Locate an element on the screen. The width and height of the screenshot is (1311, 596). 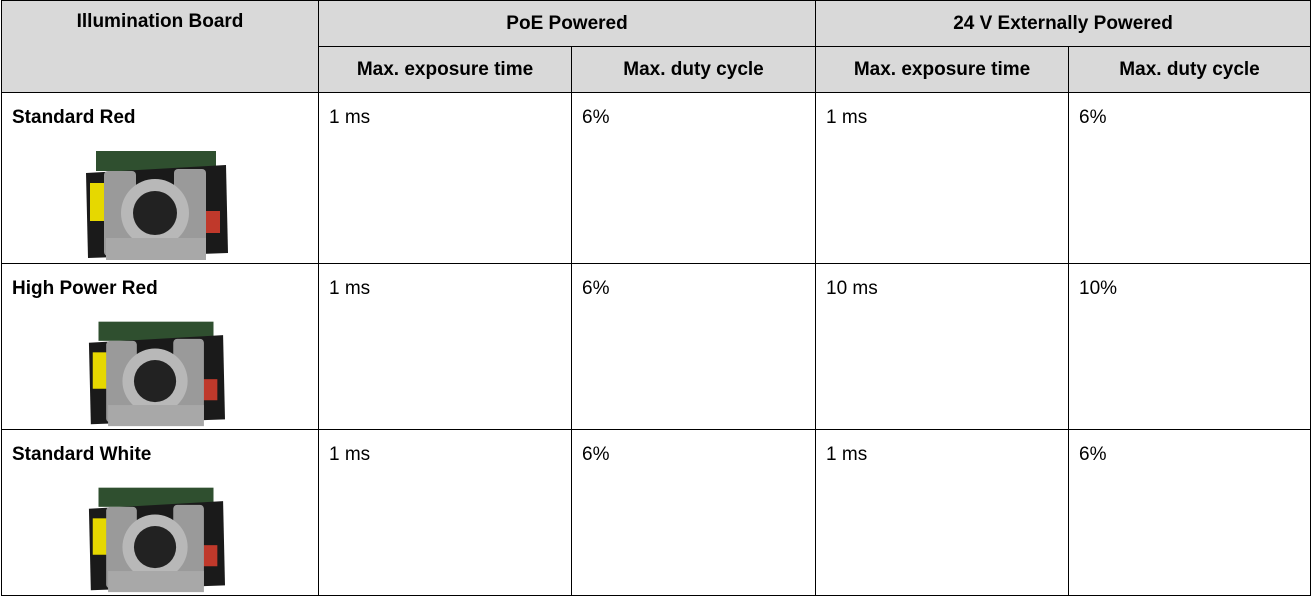
board-name: Standard White is located at coordinates (82, 454).